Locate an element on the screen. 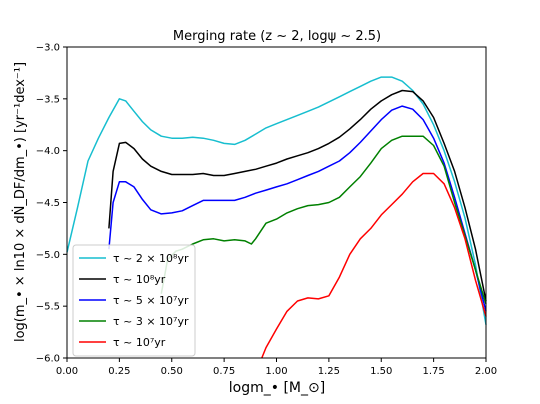  legend-box is located at coordinates (134, 300).